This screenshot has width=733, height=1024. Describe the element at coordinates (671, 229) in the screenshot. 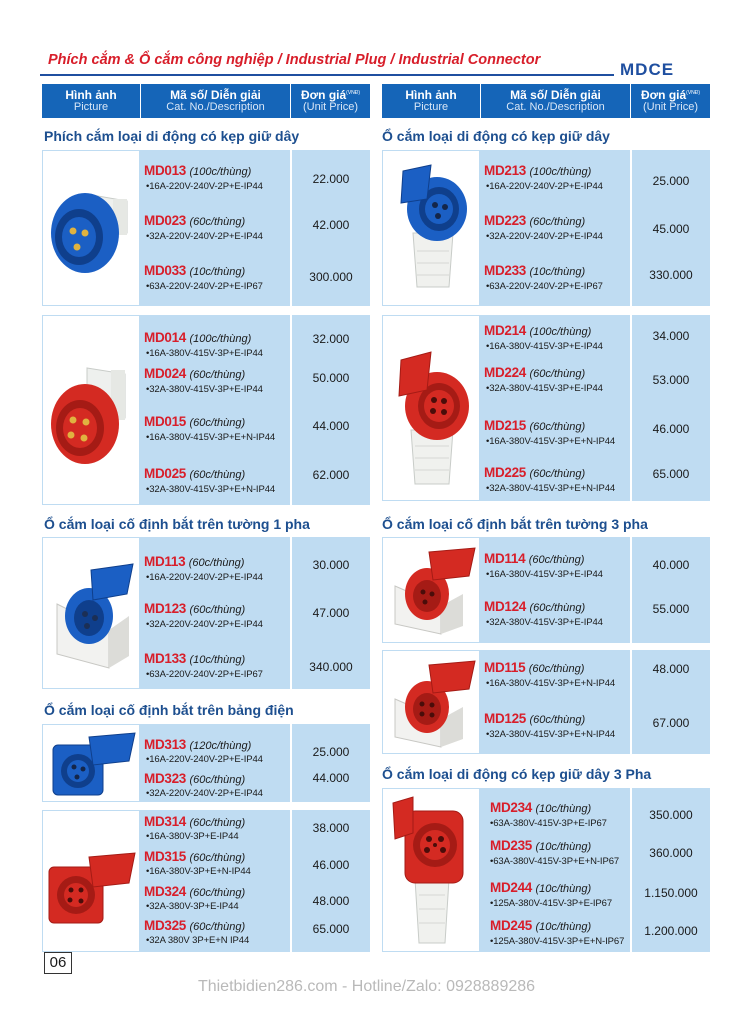

I see `price-md223: 45.000` at that location.